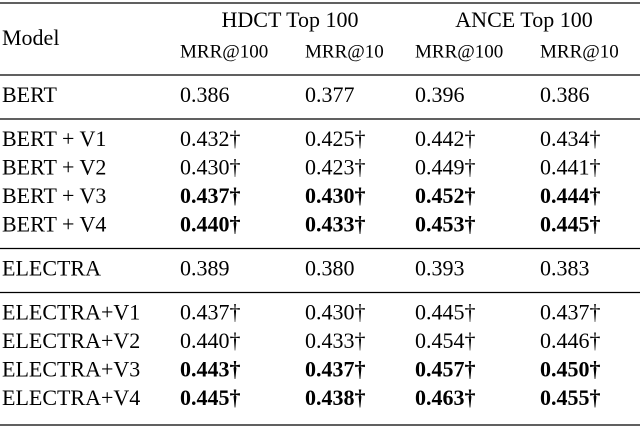 This screenshot has height=429, width=640. What do you see at coordinates (570, 167) in the screenshot?
I see `score-cell: 0.441†` at bounding box center [570, 167].